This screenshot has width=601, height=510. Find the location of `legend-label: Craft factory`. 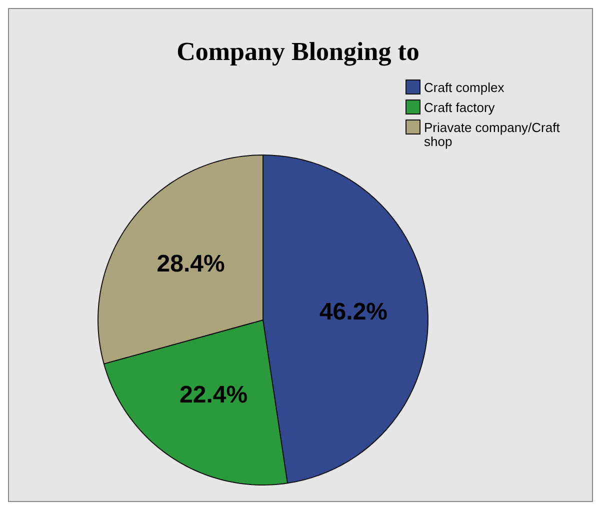

legend-label: Craft factory is located at coordinates (460, 107).